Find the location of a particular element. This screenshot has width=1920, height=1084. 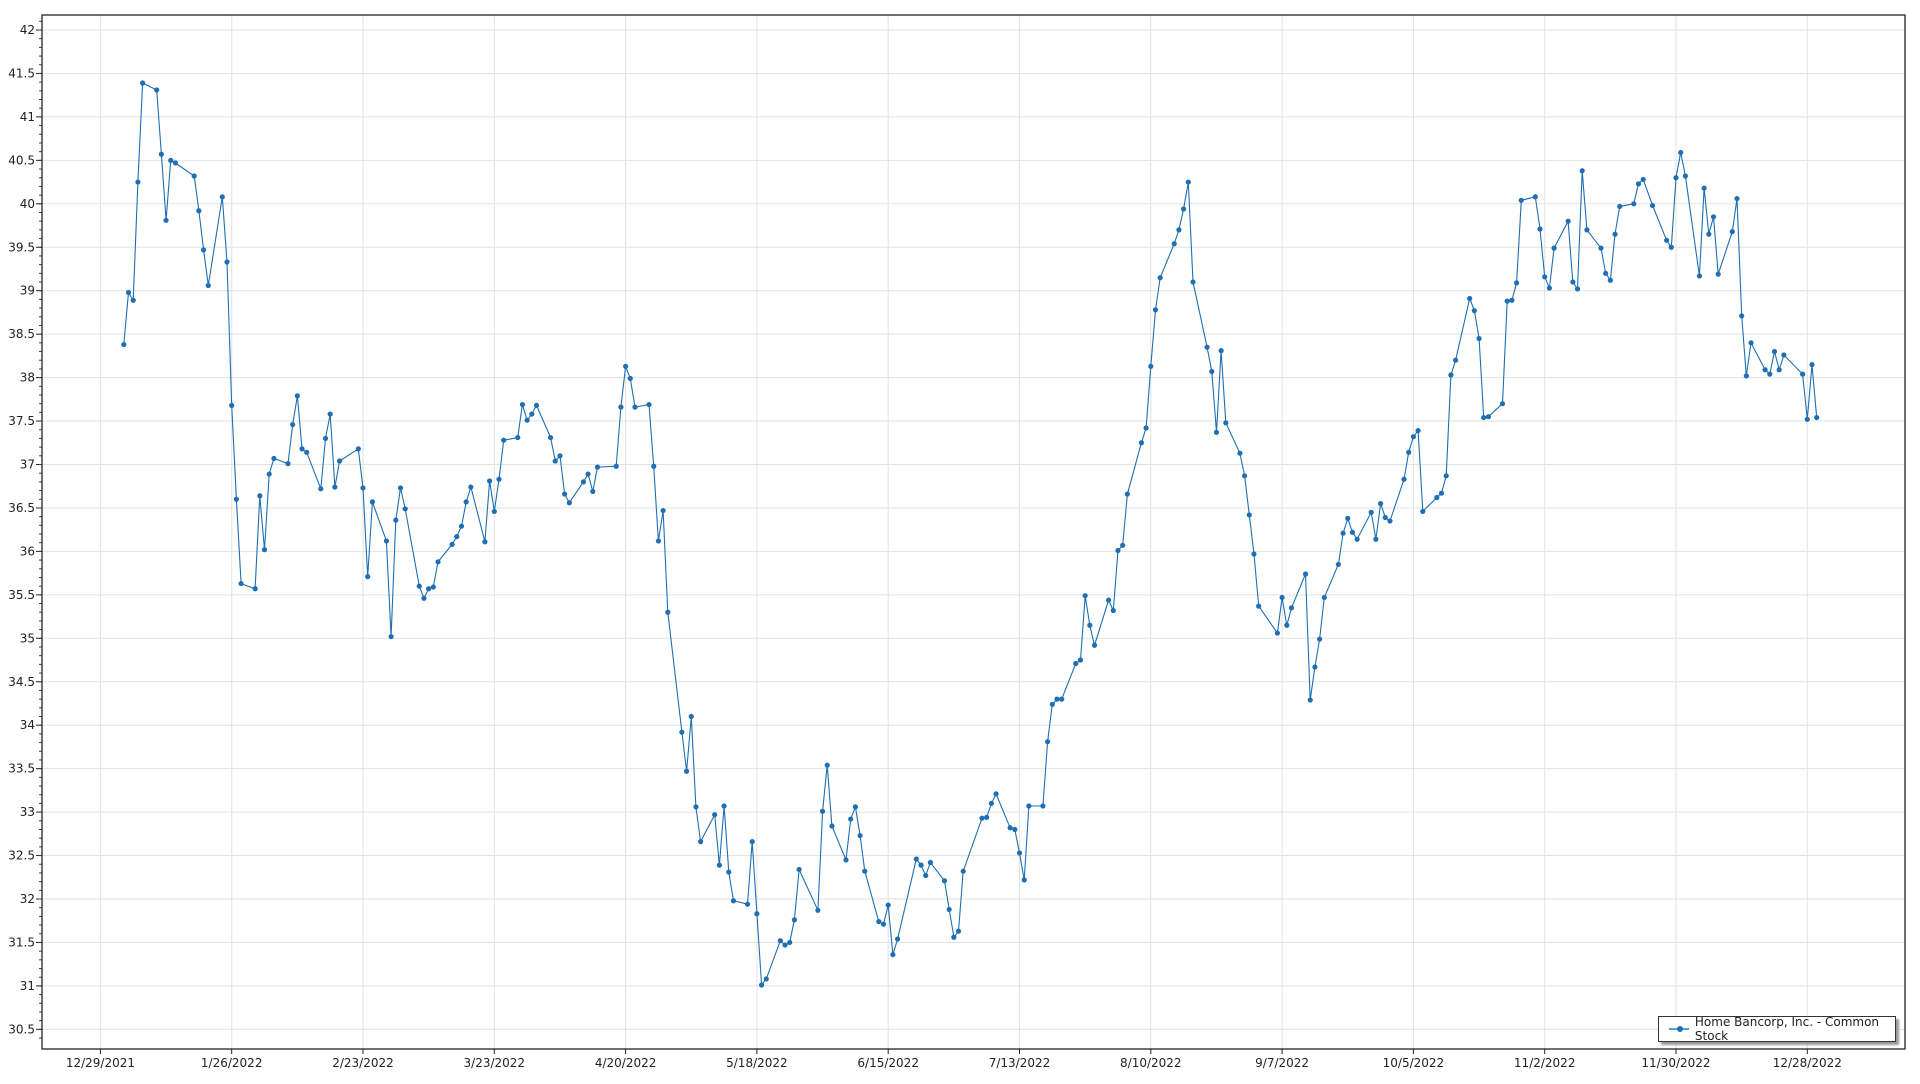

y-tick-label: 35.5 is located at coordinates (21, 595).